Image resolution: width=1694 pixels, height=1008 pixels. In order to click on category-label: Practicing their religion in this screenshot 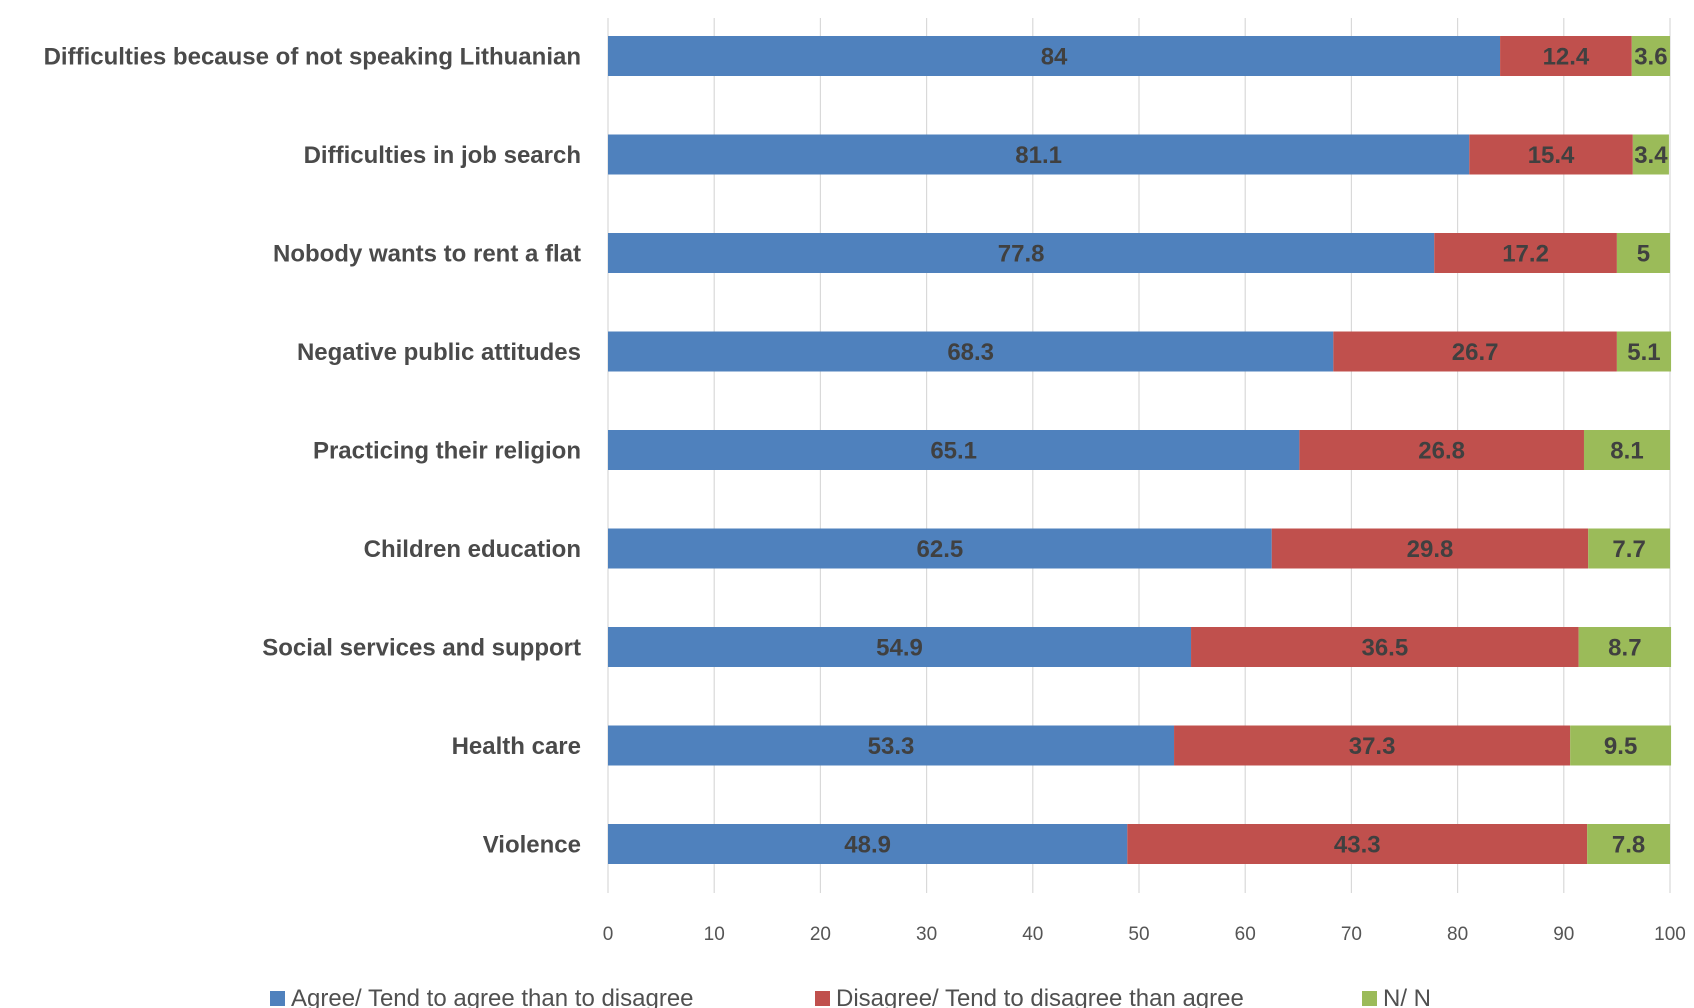, I will do `click(447, 451)`.